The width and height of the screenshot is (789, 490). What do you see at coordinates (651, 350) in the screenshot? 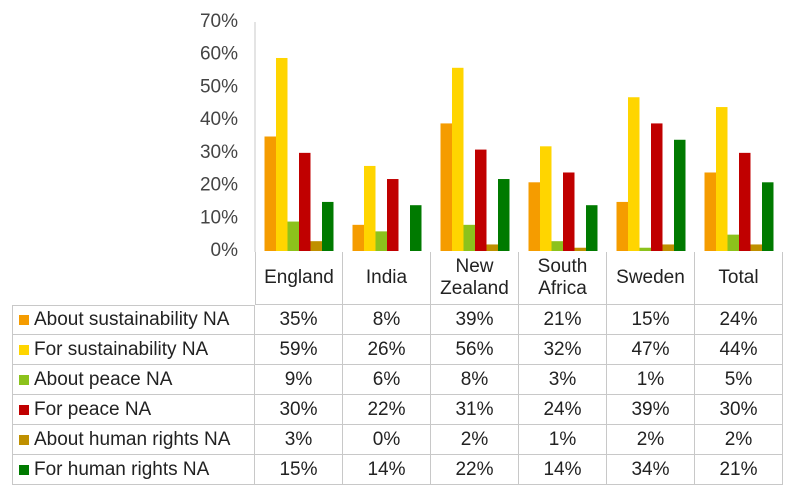
I see `data-label: 47%` at bounding box center [651, 350].